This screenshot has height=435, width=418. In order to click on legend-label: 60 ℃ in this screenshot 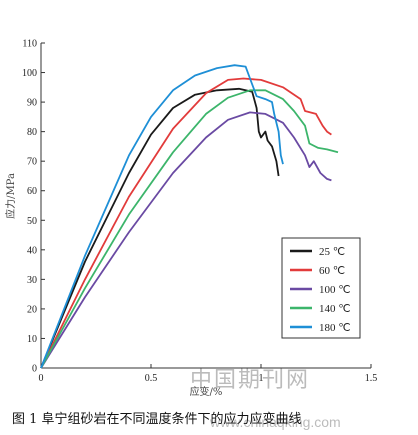, I will do `click(332, 271)`.